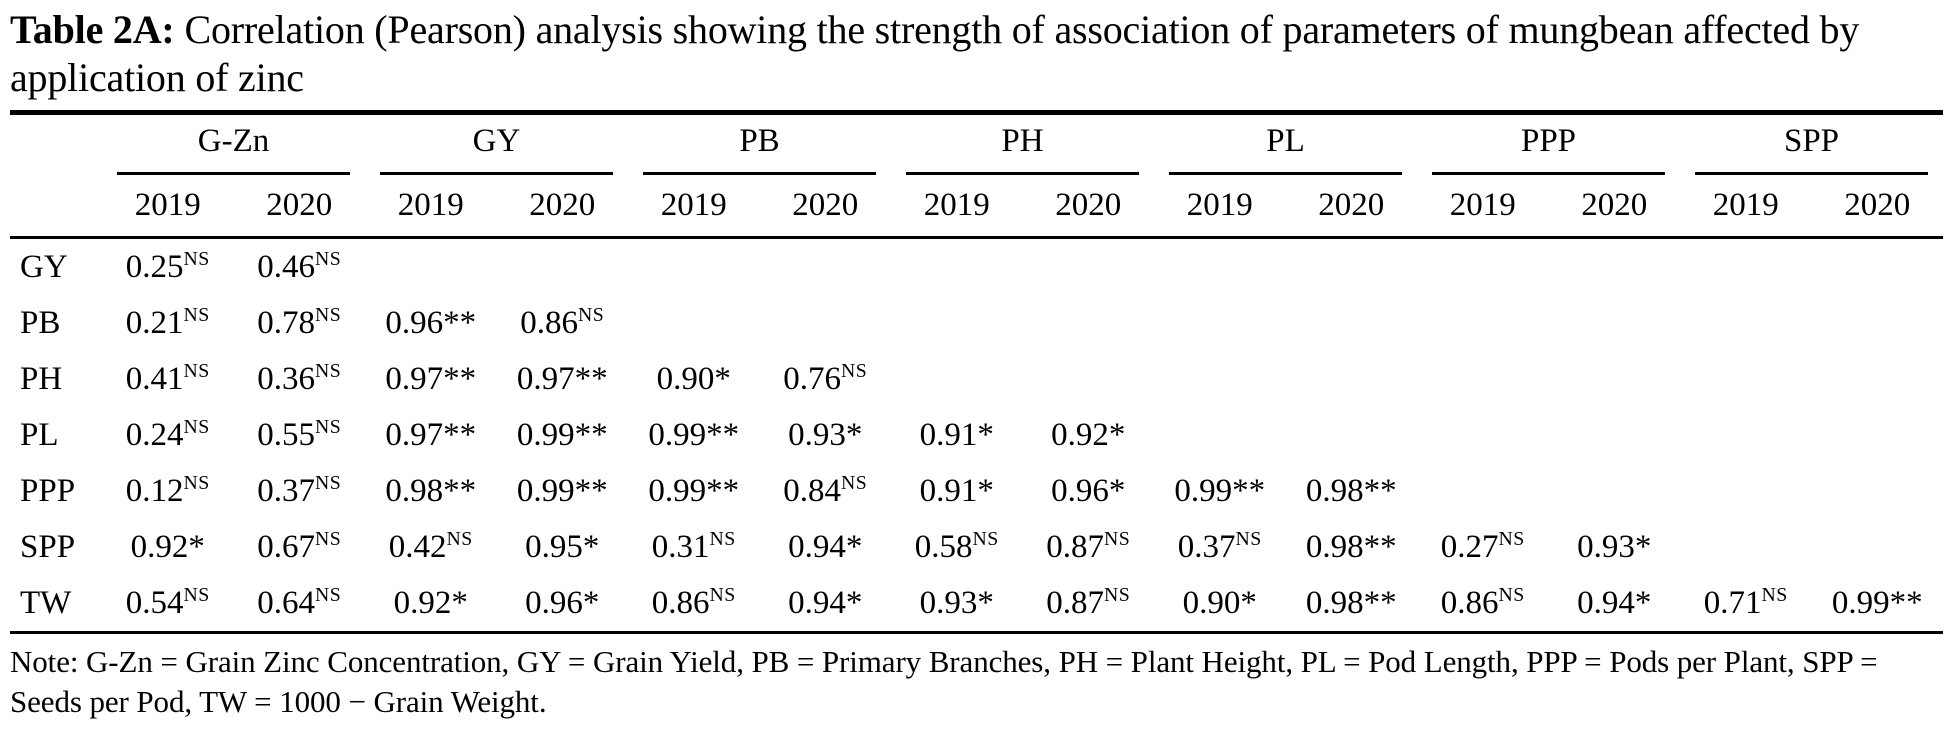 The height and width of the screenshot is (755, 1957). Describe the element at coordinates (299, 602) in the screenshot. I see `correlation-cell: 0.64NS` at that location.